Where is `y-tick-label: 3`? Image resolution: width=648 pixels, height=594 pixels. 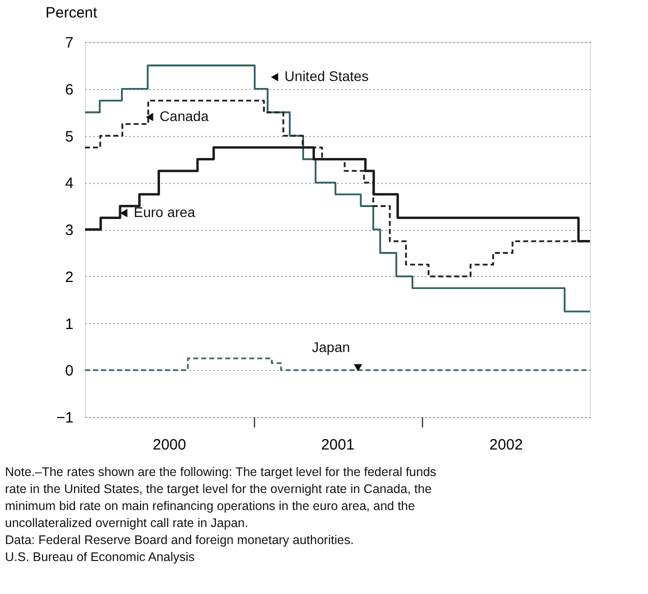 y-tick-label: 3 is located at coordinates (69, 230).